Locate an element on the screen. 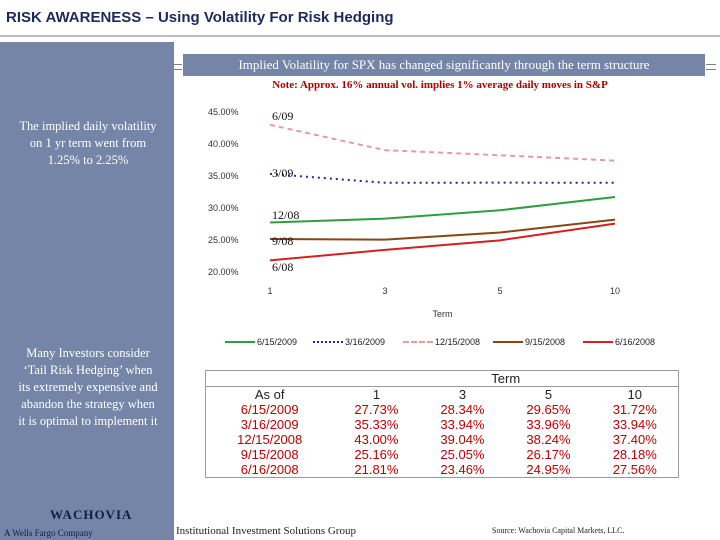 The height and width of the screenshot is (540, 720). cell-value: 23.46% is located at coordinates (462, 469).